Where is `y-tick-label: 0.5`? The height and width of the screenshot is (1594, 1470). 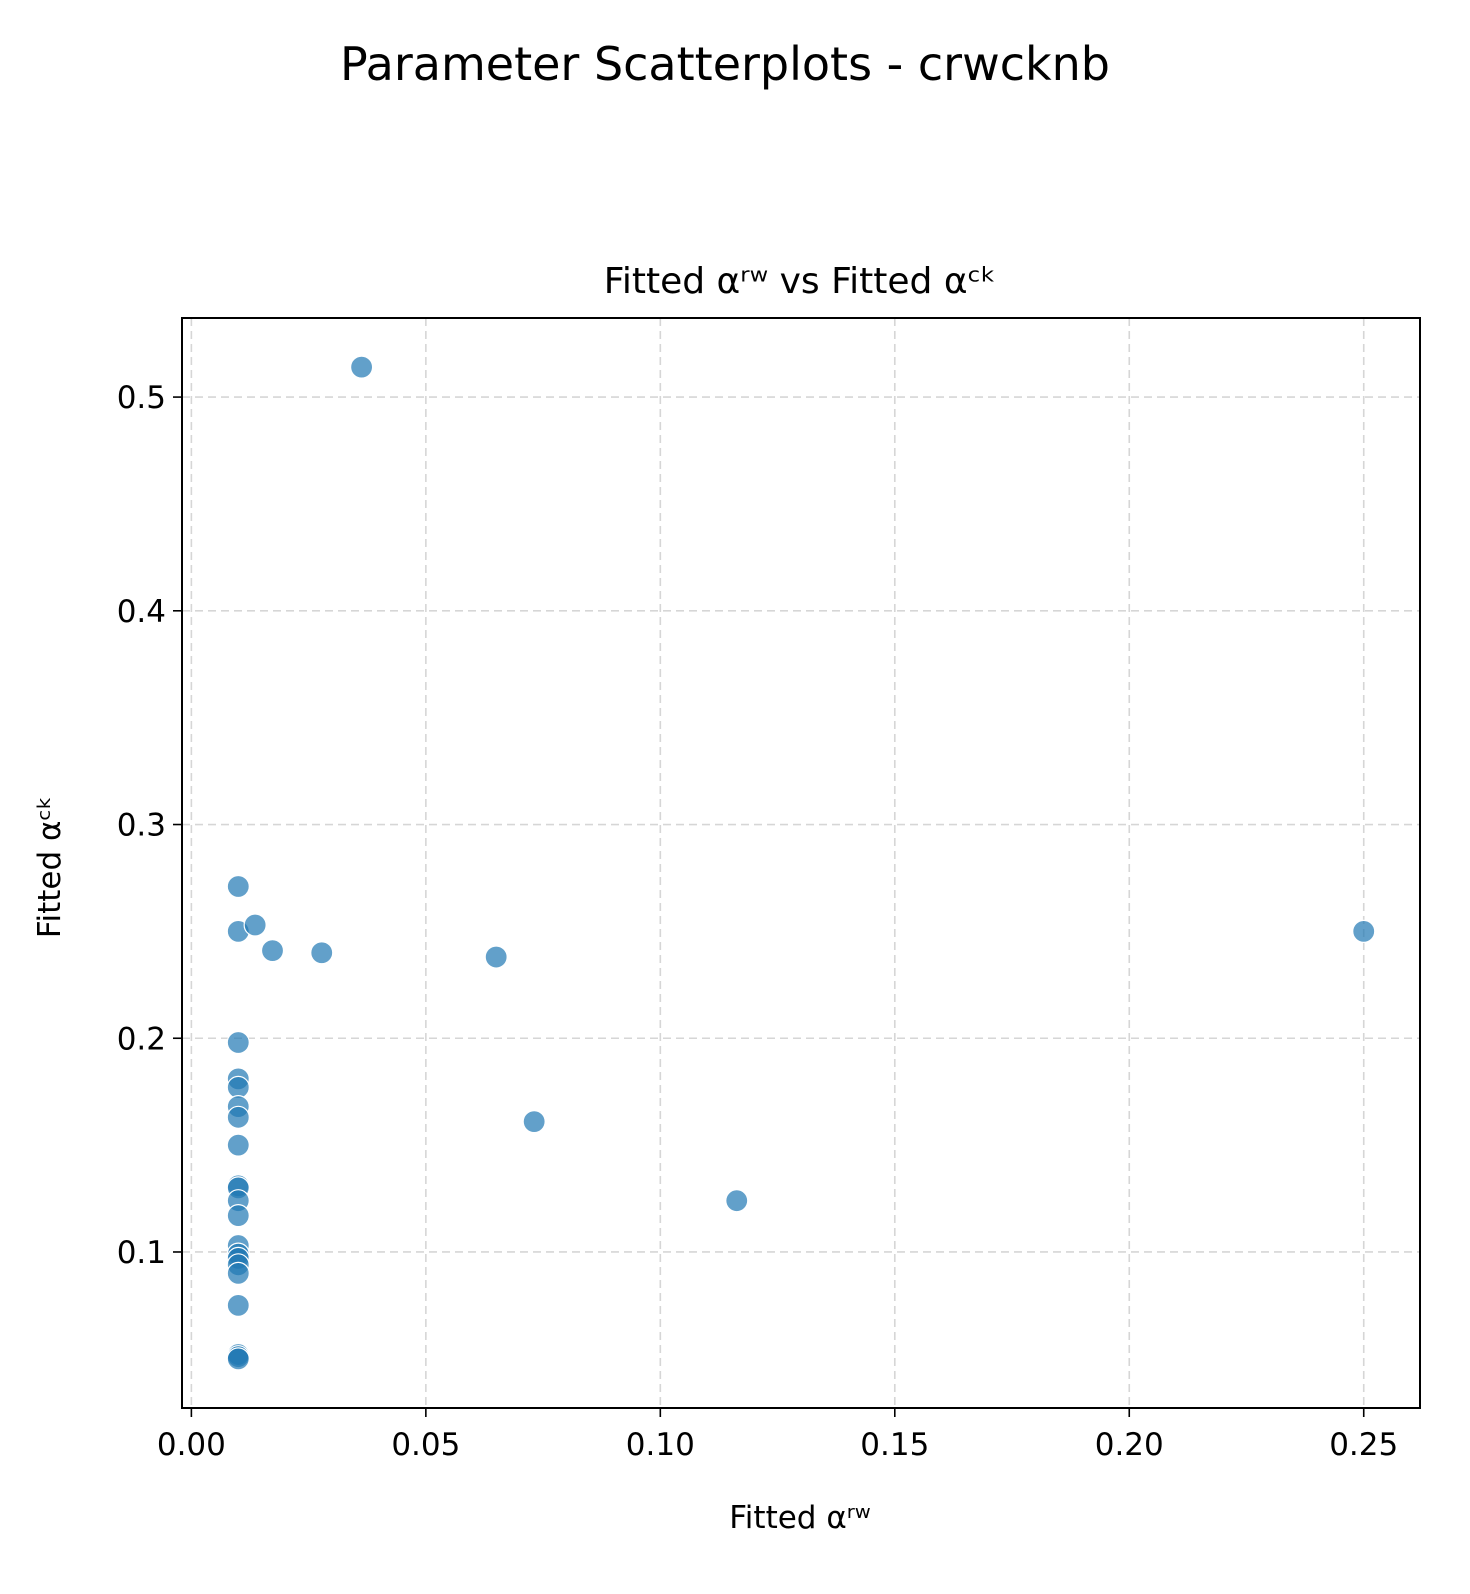 y-tick-label: 0.5 is located at coordinates (141, 398).